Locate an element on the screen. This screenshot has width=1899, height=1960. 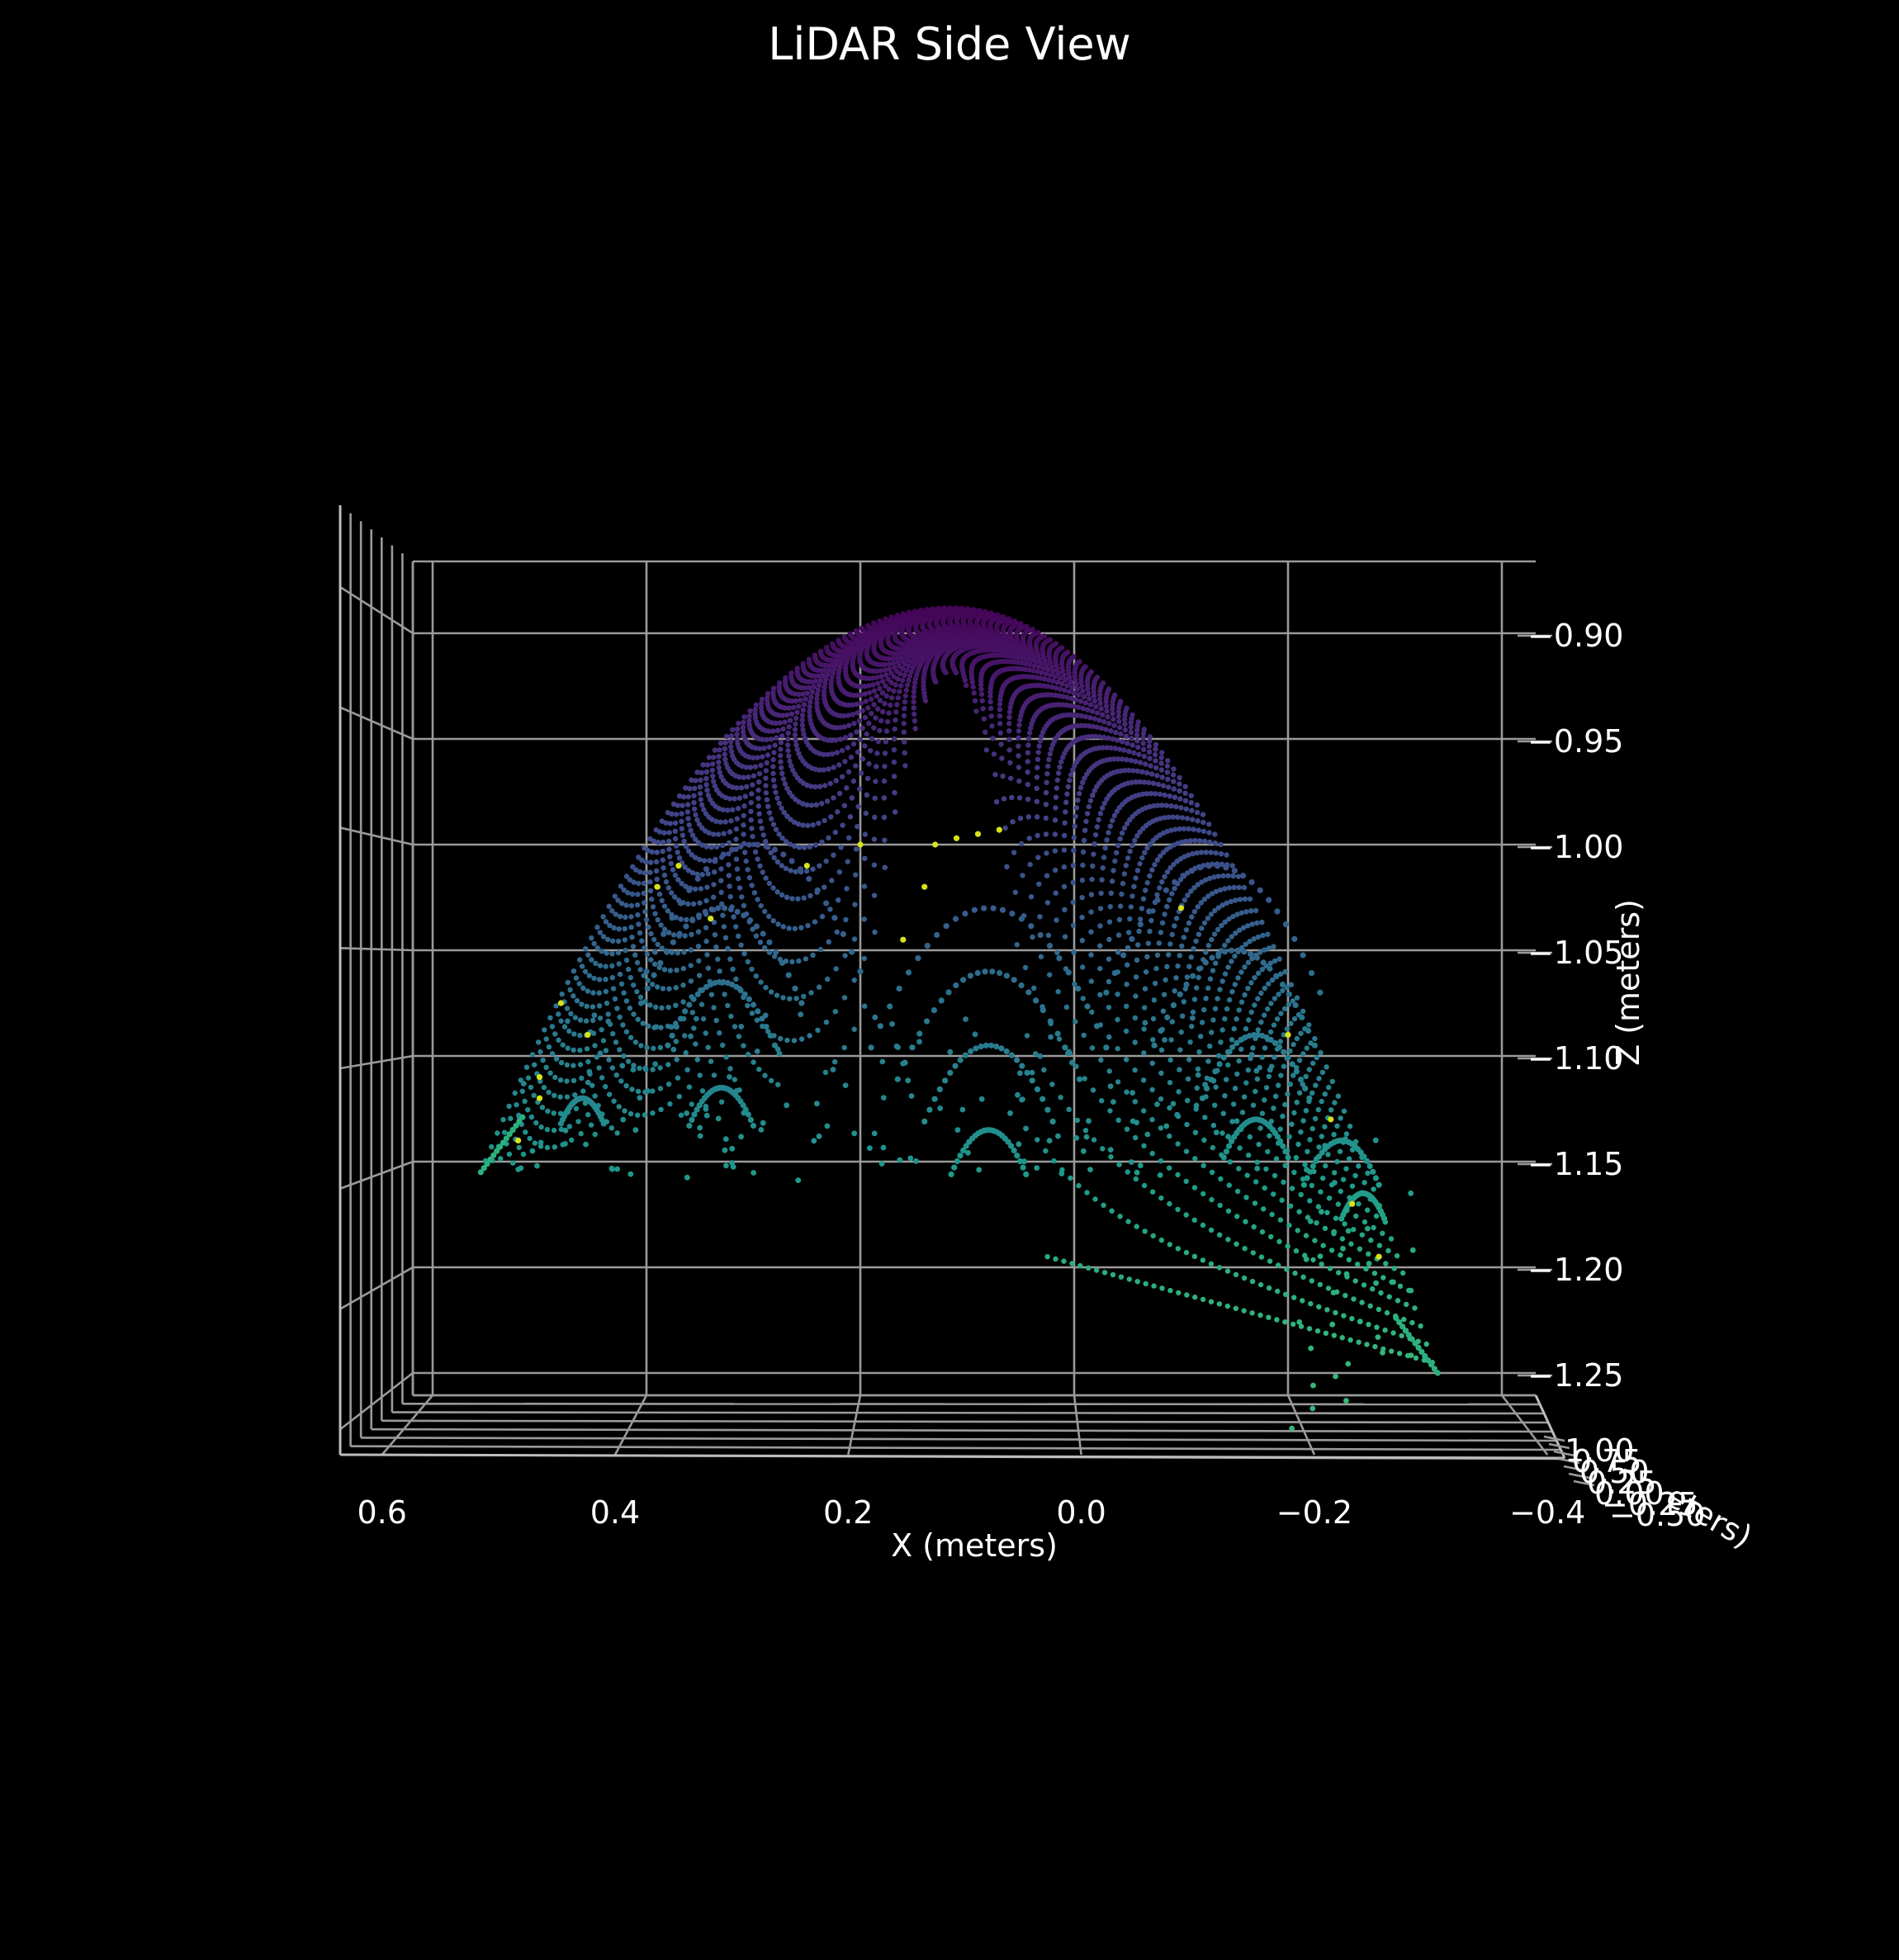
lidar-point-2051 is located at coordinates (1301, 1326).